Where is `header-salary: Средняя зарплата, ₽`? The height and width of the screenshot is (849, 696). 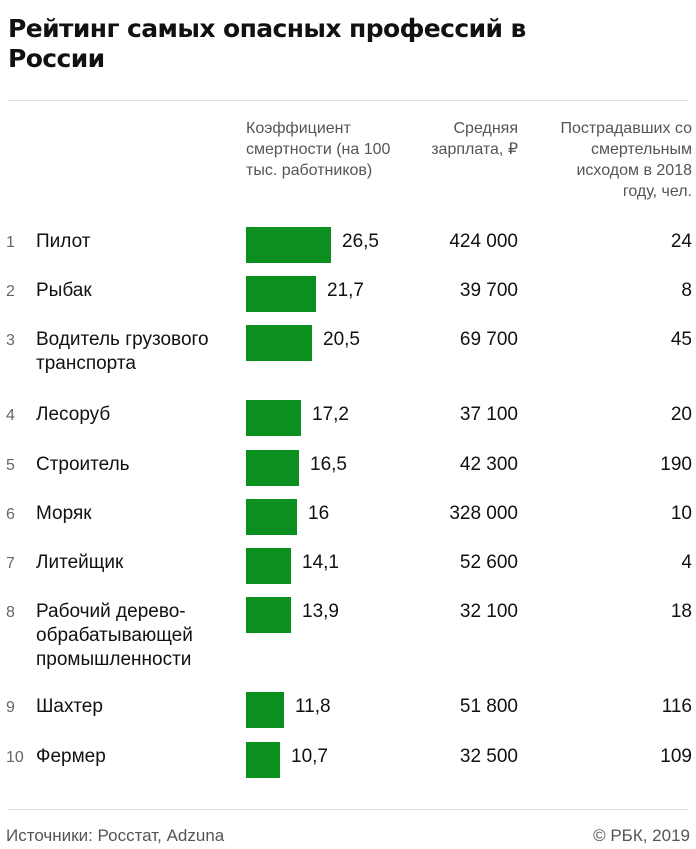 header-salary: Средняя зарплата, ₽ is located at coordinates (474, 139).